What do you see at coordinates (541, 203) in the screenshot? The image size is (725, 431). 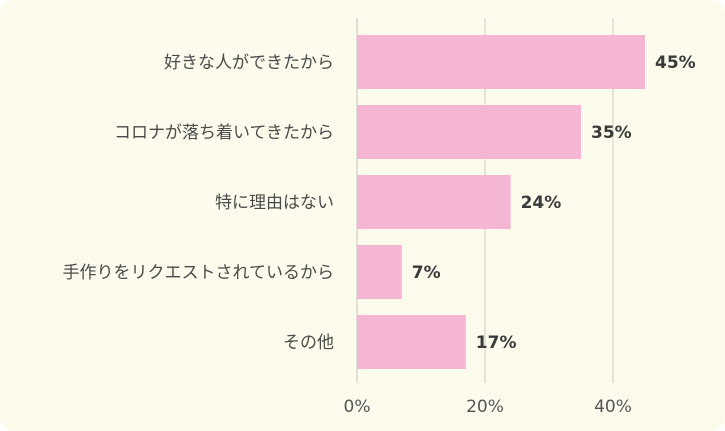 I see `value-label: 24%` at bounding box center [541, 203].